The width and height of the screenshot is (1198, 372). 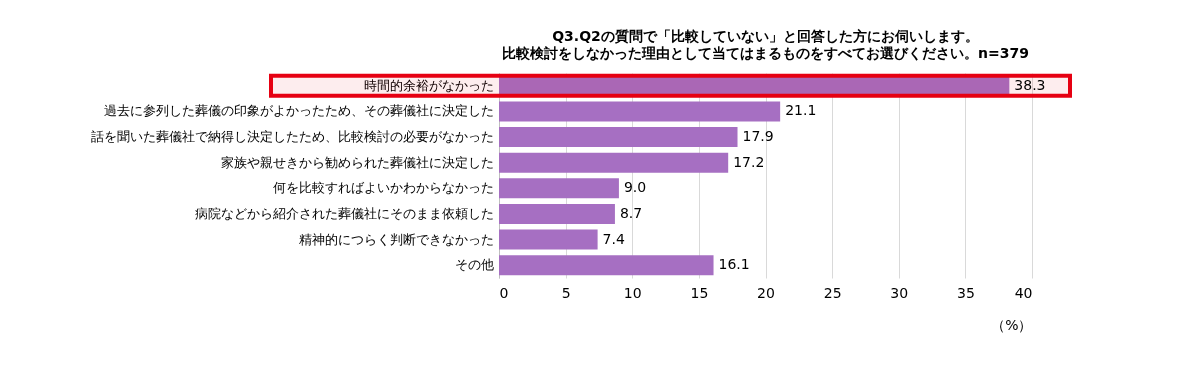 What do you see at coordinates (965, 292) in the screenshot?
I see `x-tick-label: 35` at bounding box center [965, 292].